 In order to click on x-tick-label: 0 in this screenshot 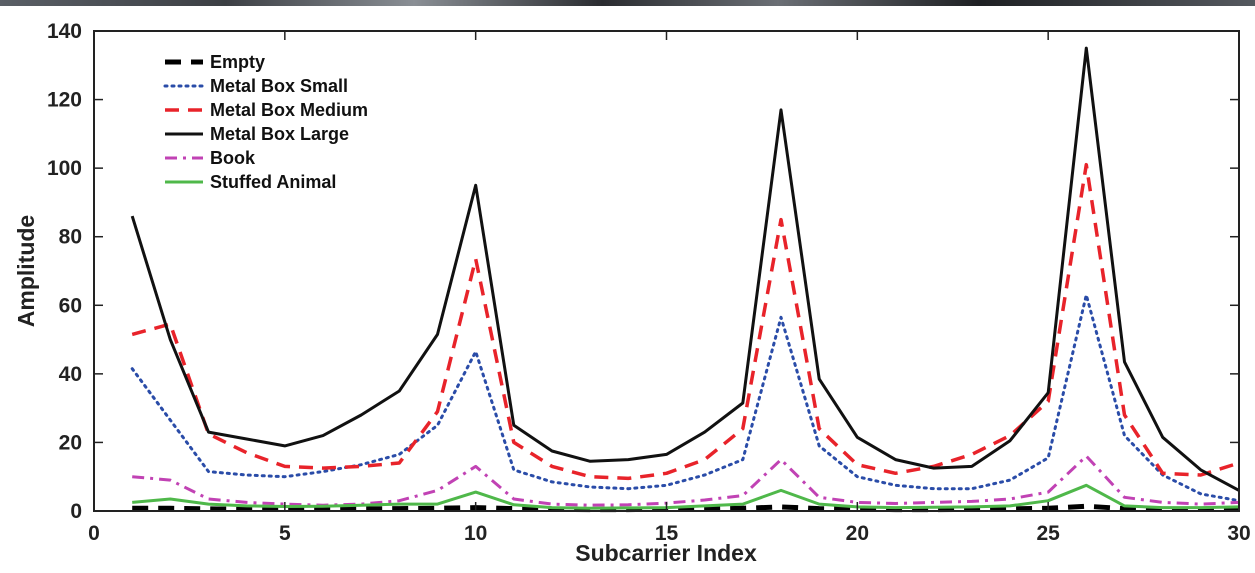, I will do `click(94, 533)`.